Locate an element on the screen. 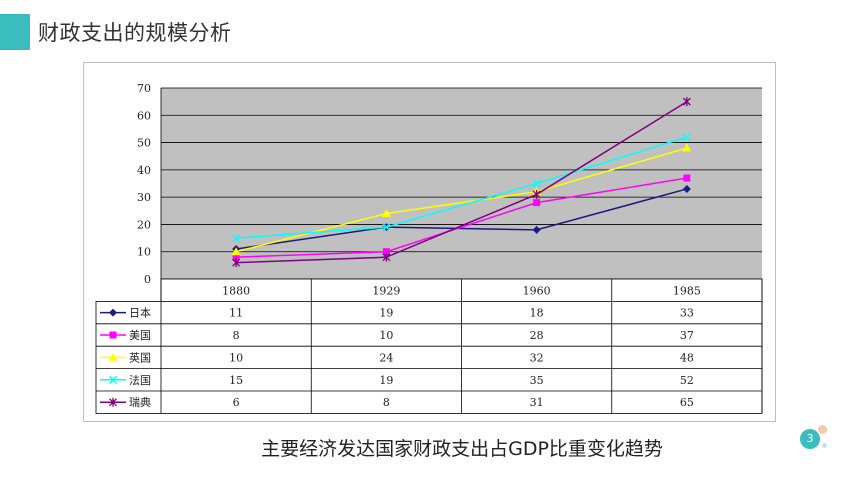 The width and height of the screenshot is (860, 484). table-value-cell: 52 is located at coordinates (687, 380).